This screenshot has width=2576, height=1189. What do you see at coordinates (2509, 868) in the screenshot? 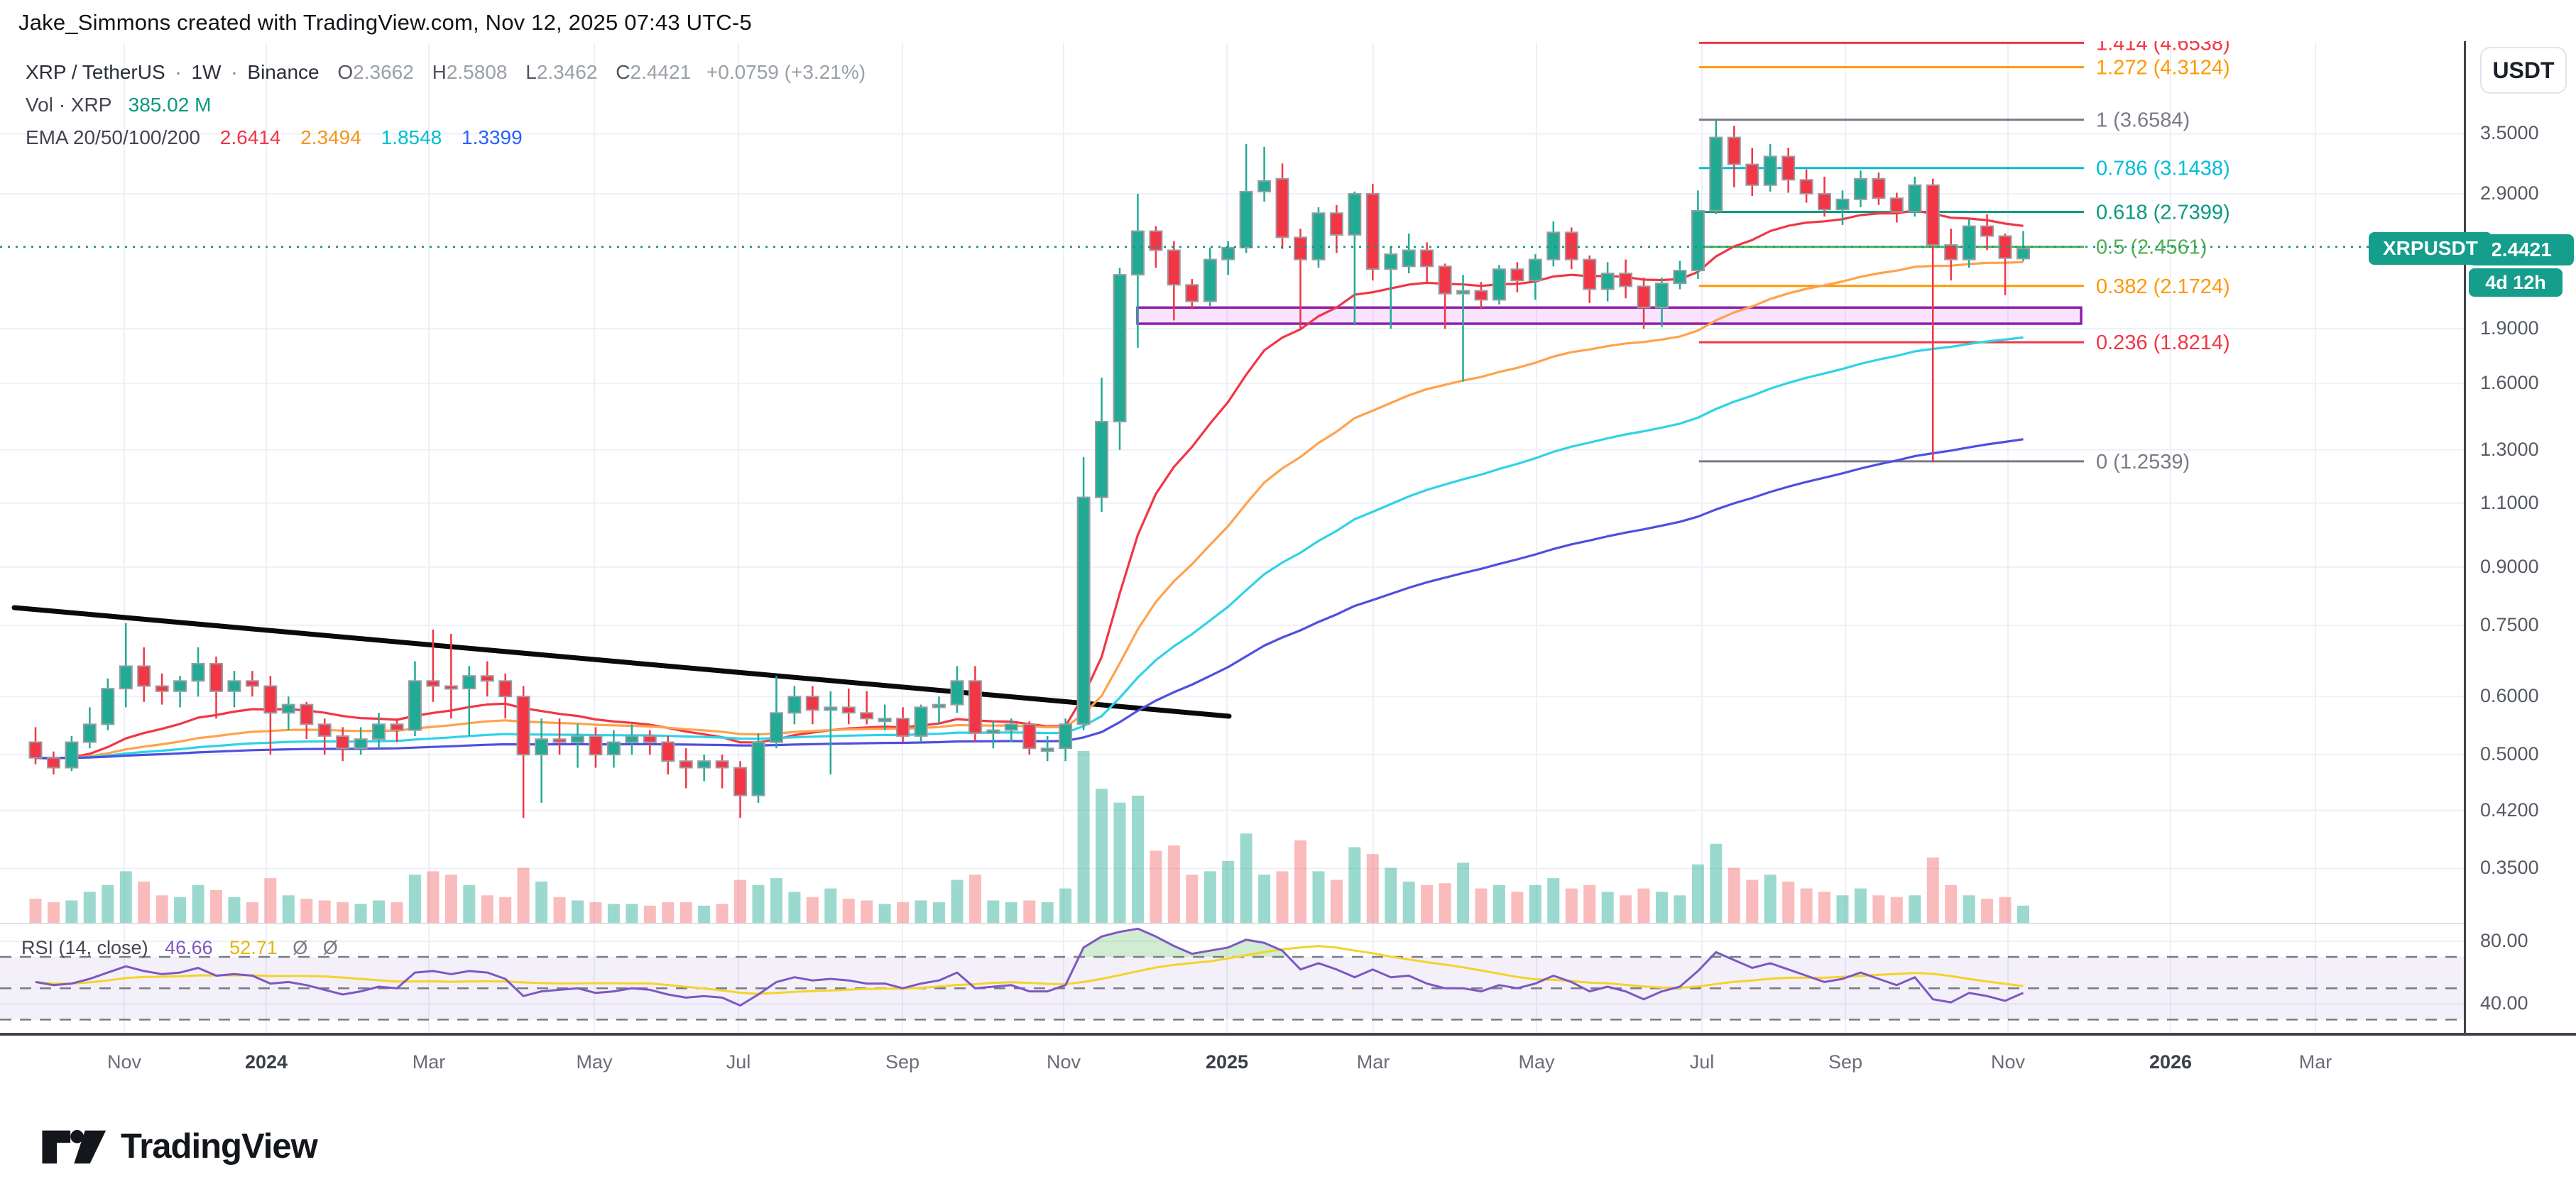
I see `price-tick-label: 0.3500` at bounding box center [2509, 868].